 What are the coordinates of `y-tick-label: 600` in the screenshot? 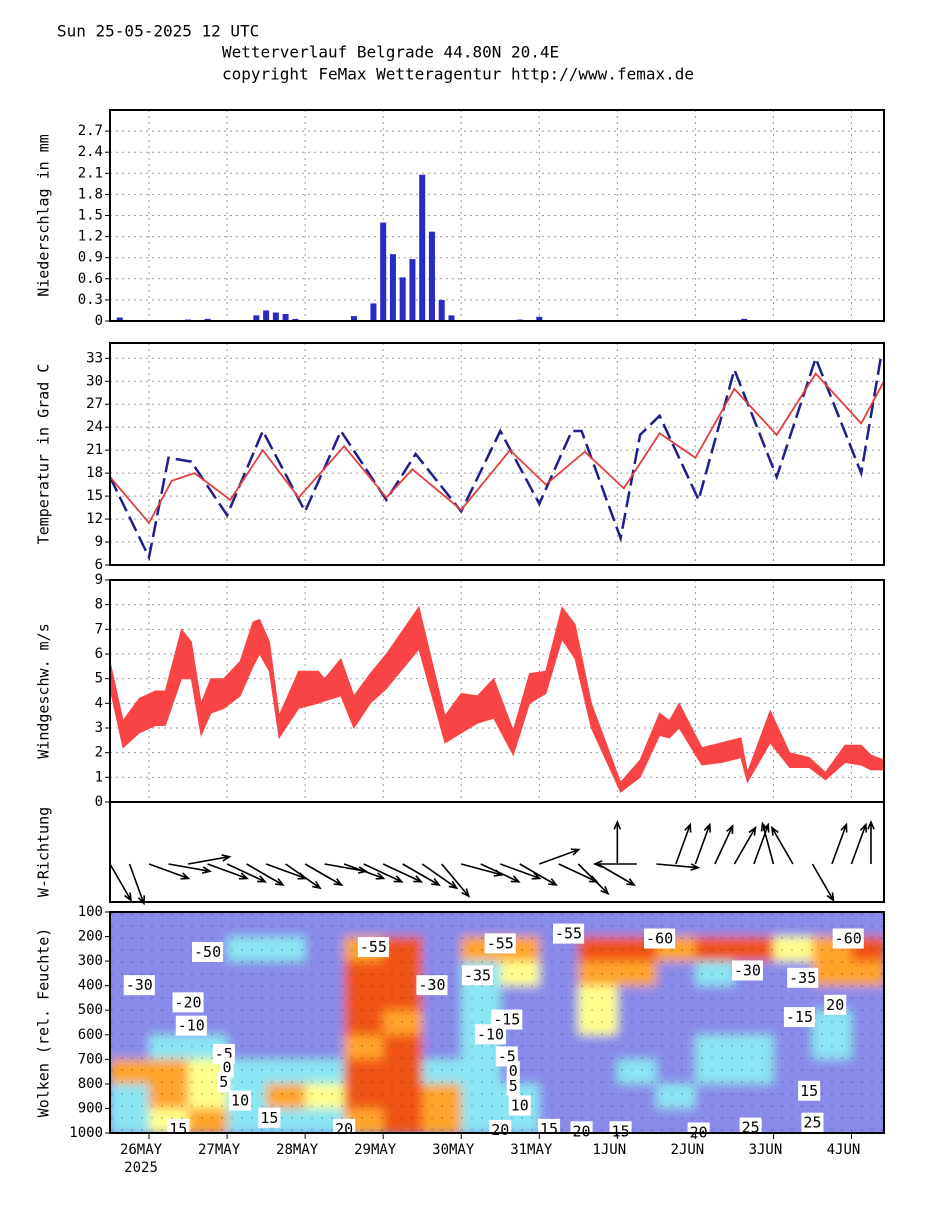 It's located at (90, 1035).